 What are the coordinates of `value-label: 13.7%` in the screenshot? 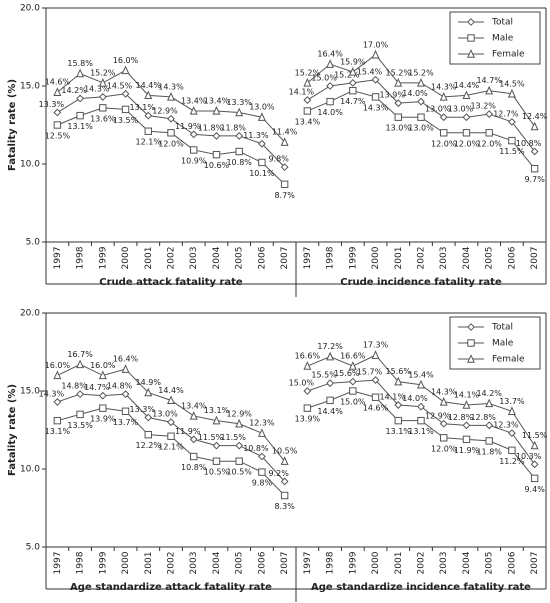 It's located at (126, 422).